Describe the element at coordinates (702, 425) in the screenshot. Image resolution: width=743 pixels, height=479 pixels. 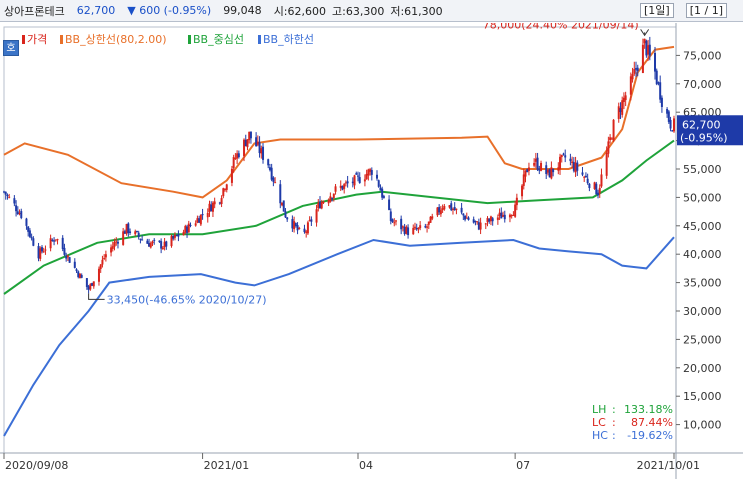
I see `y-tick-label: 10,000` at that location.